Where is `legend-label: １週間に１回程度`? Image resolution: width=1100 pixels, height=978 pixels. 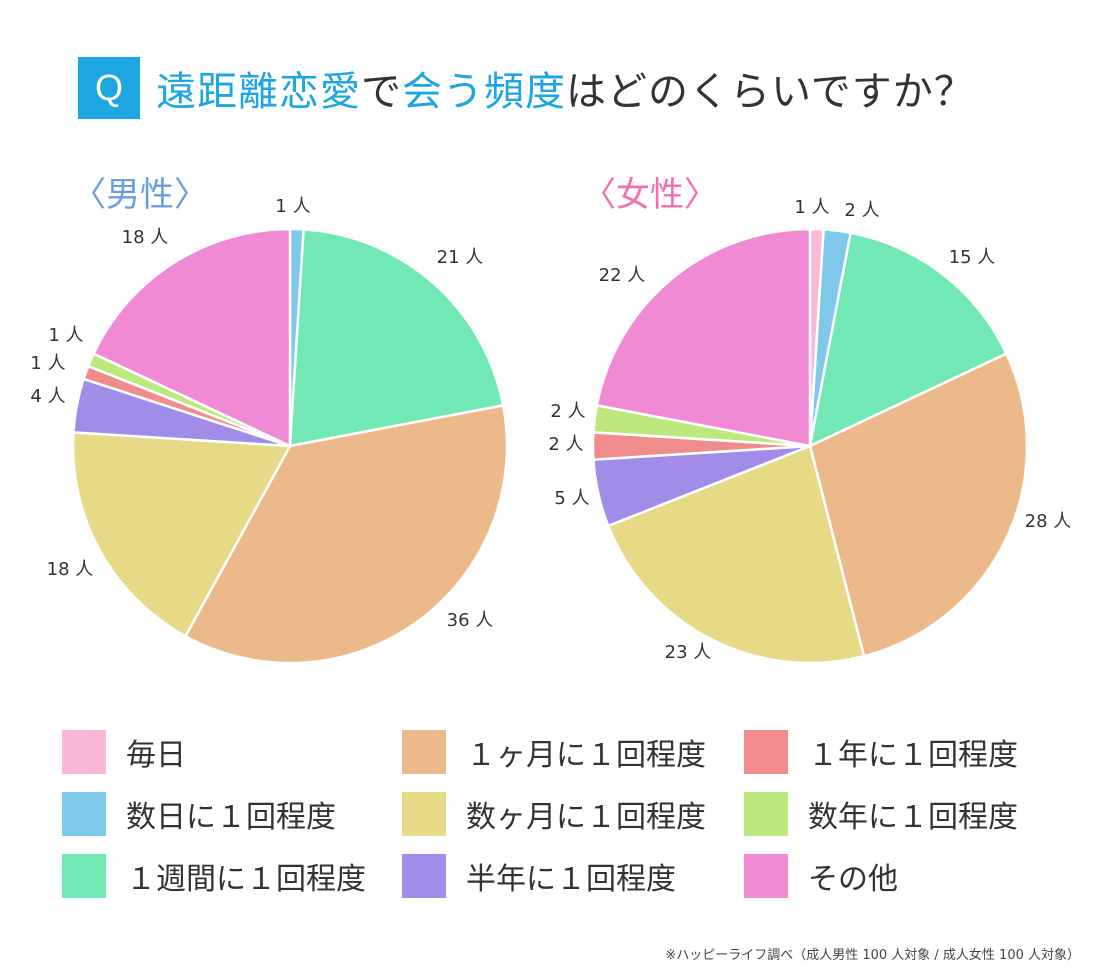 legend-label: １週間に１回程度 is located at coordinates (246, 879).